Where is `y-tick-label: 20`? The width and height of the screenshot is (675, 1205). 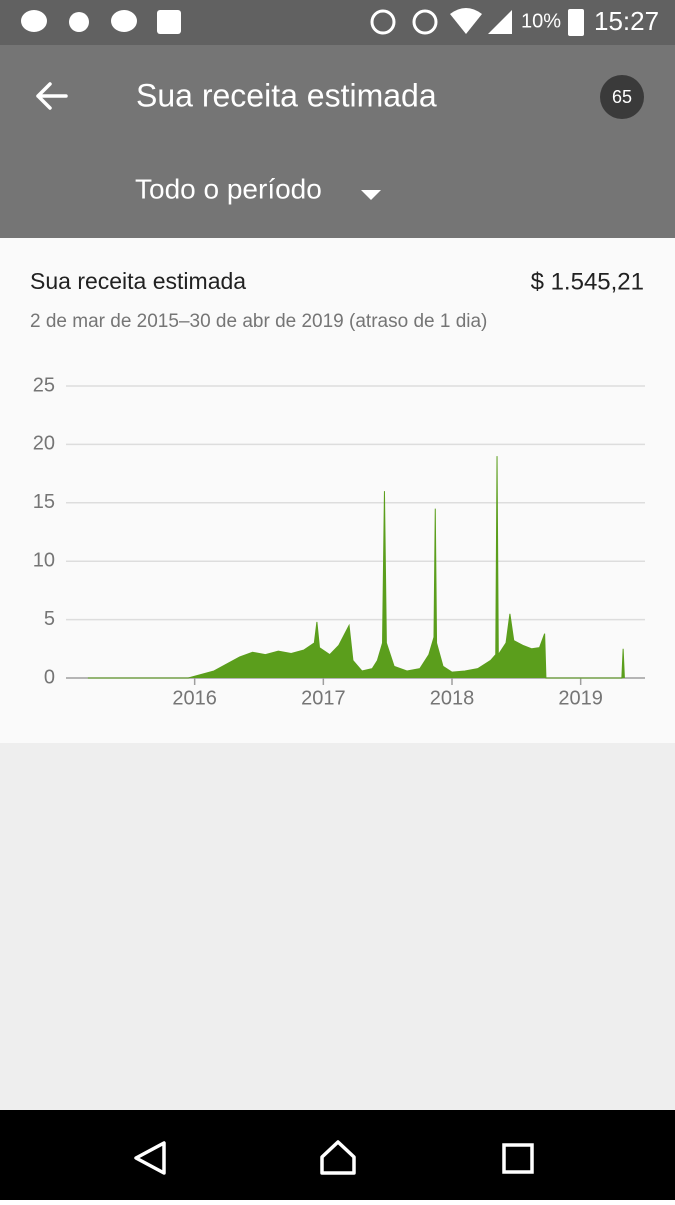
y-tick-label: 20 is located at coordinates (44, 444).